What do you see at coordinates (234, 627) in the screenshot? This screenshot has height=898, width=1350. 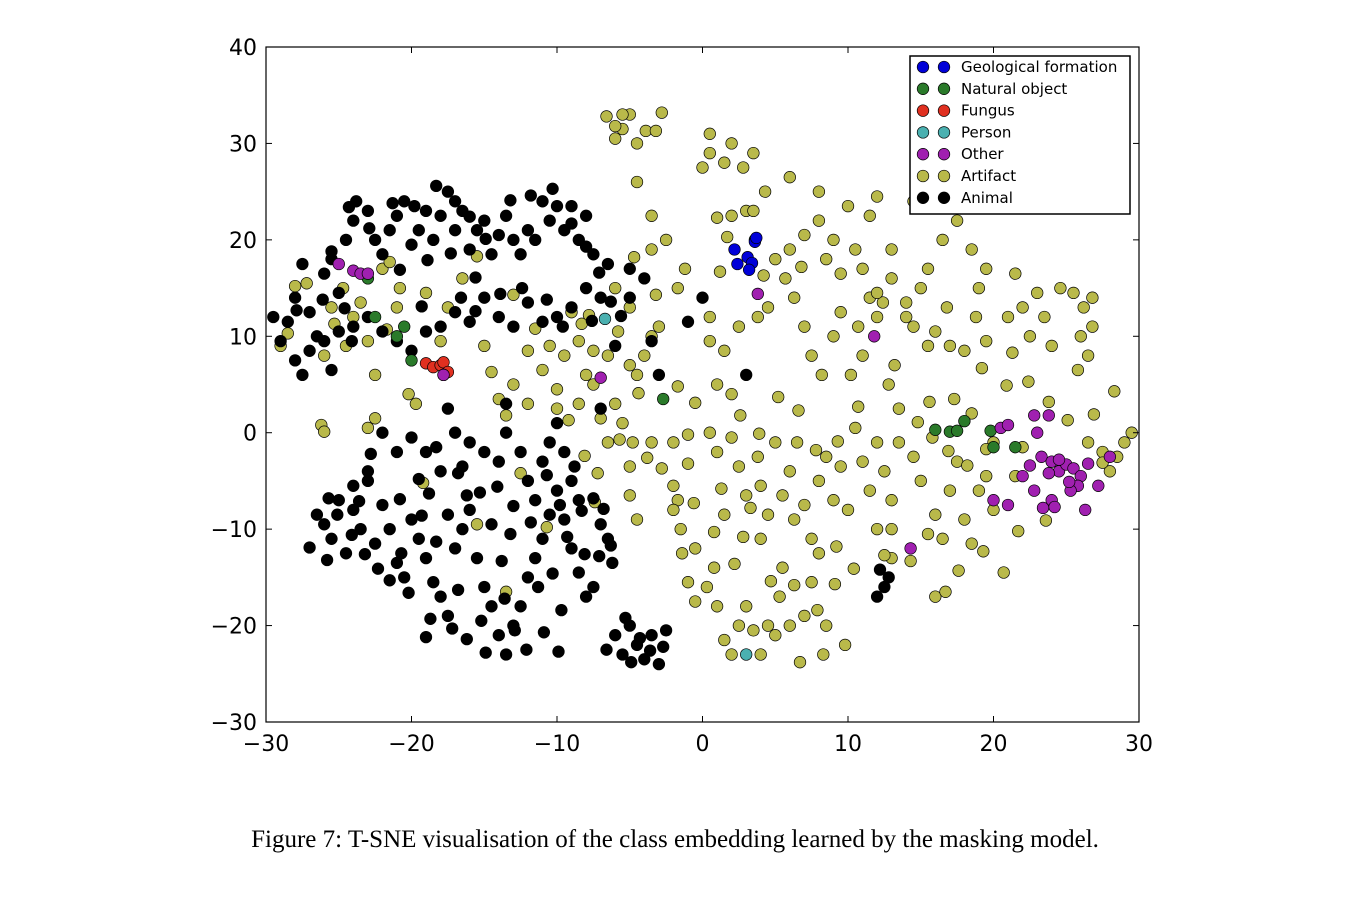 I see `y-tick-label: −20` at bounding box center [234, 627].